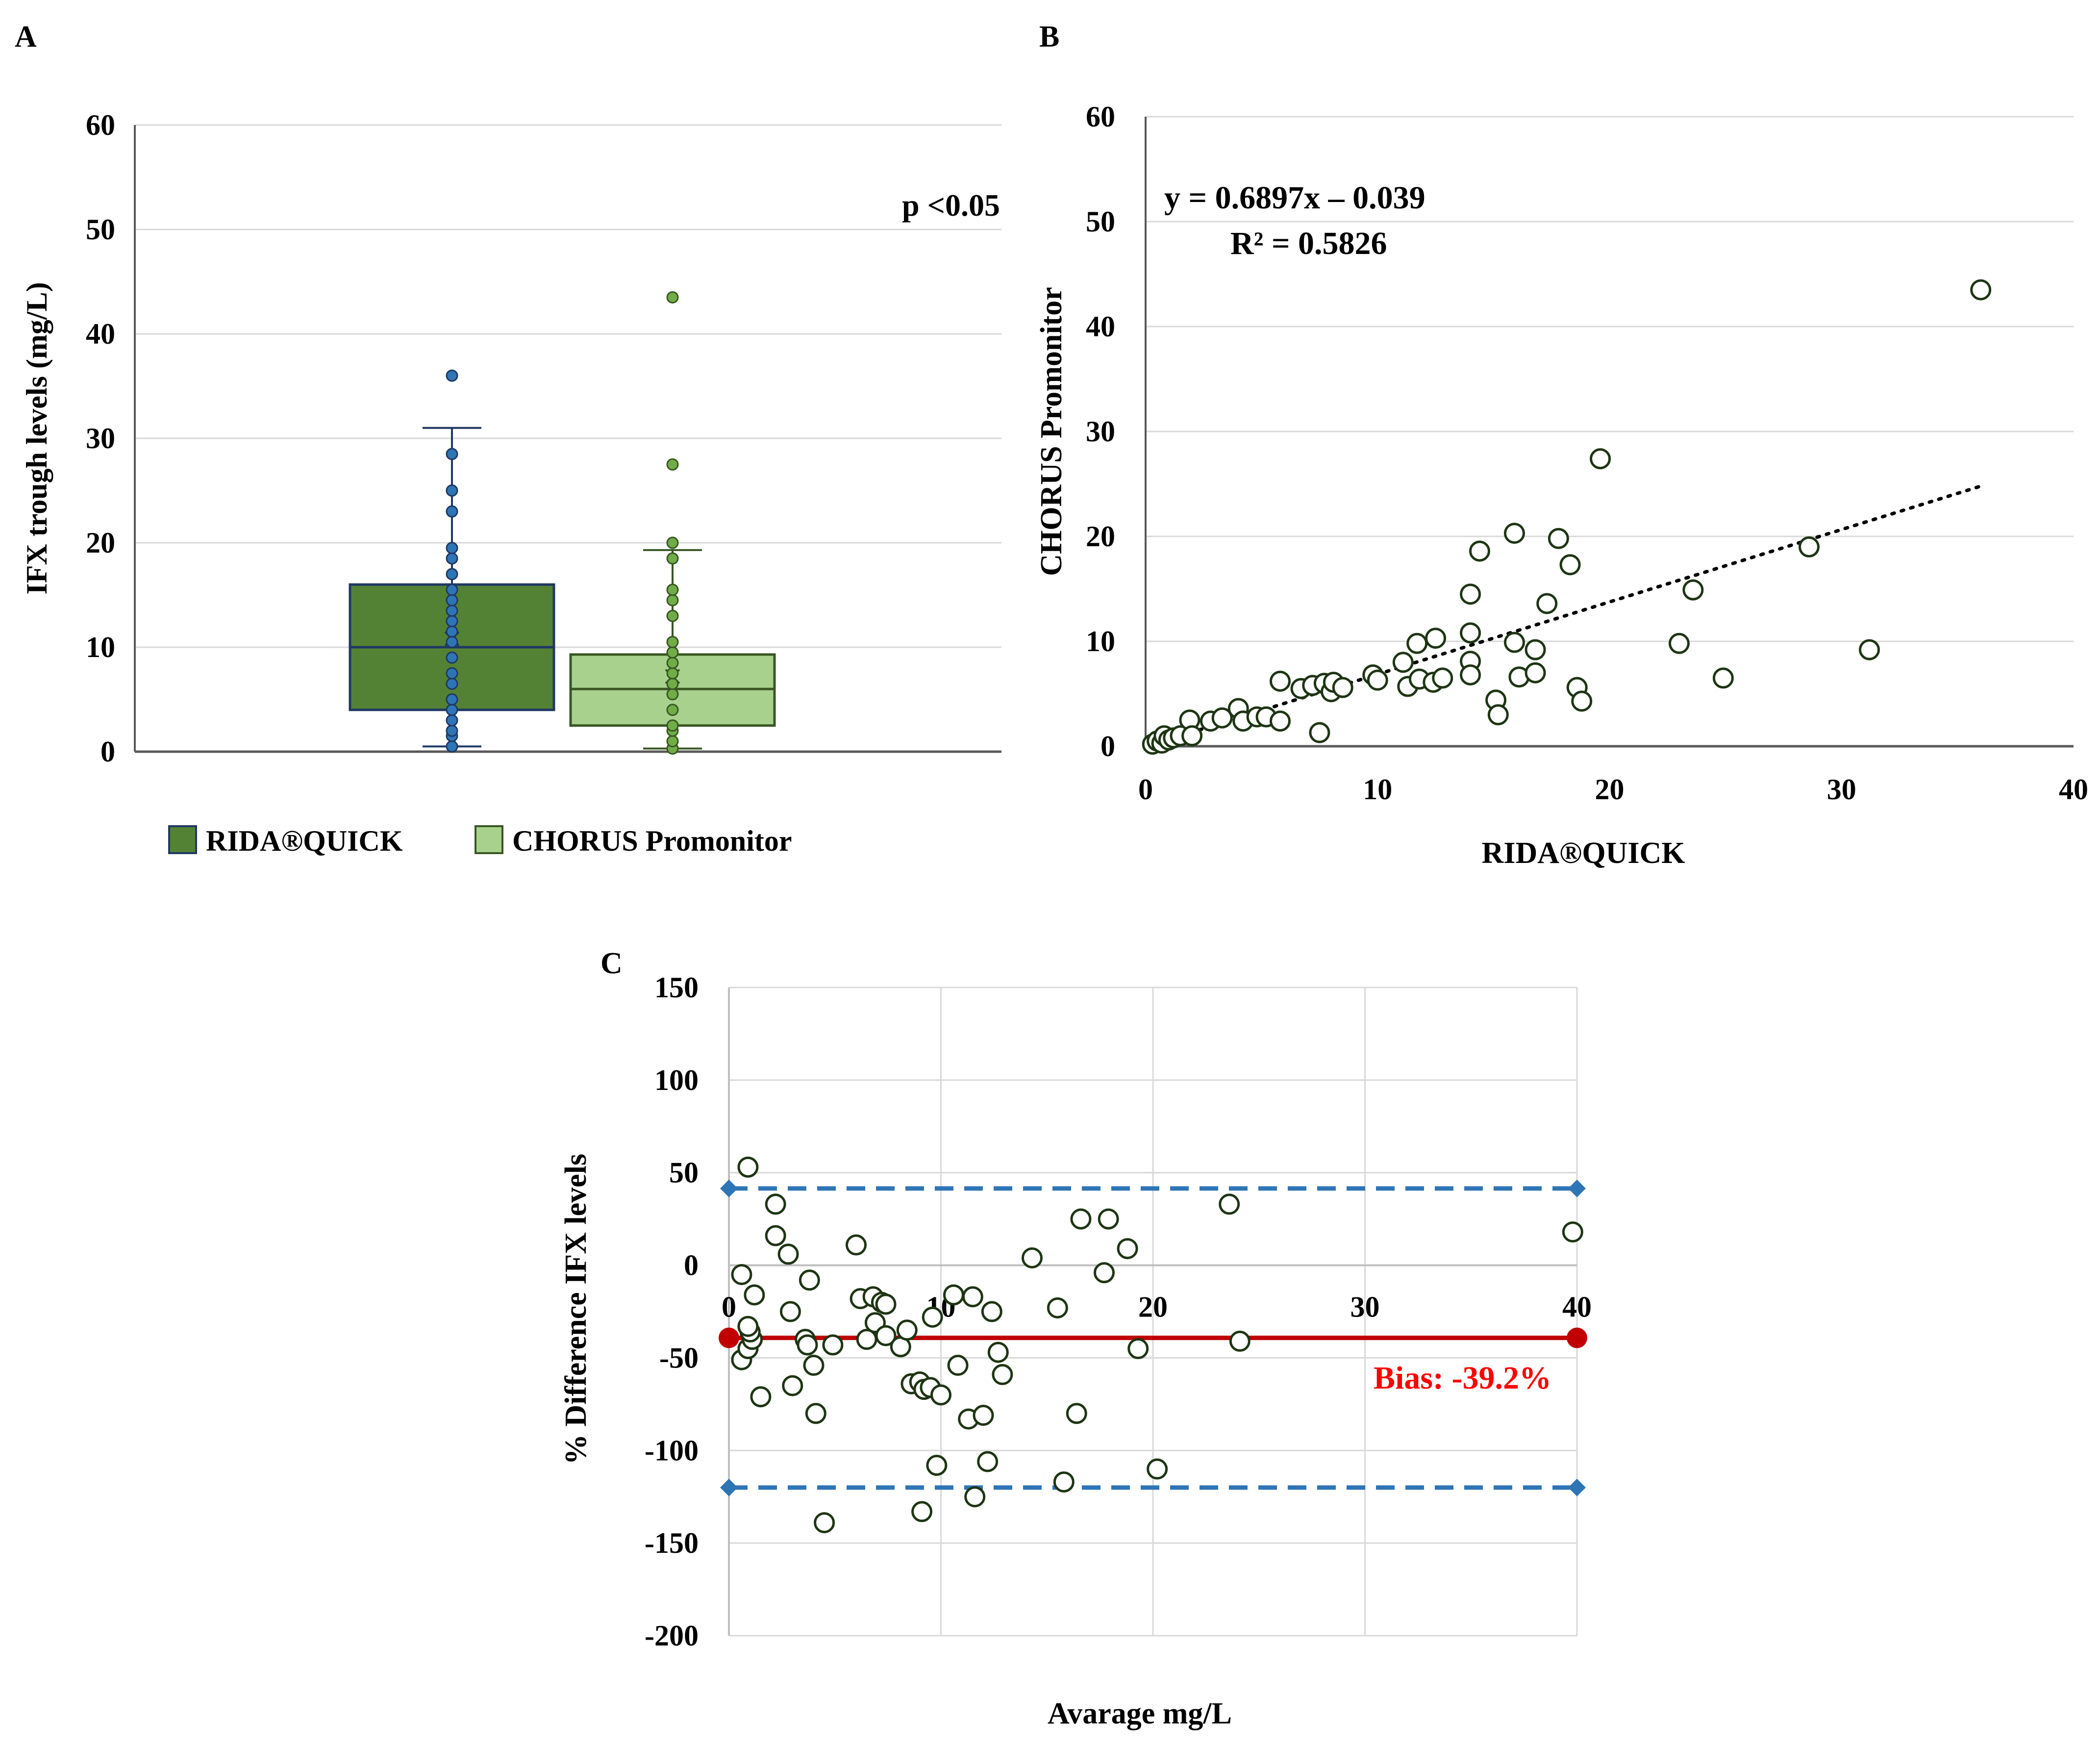 The height and width of the screenshot is (1746, 2100). What do you see at coordinates (951, 205) in the screenshot?
I see `panel-a-p-value: p <0.05` at bounding box center [951, 205].